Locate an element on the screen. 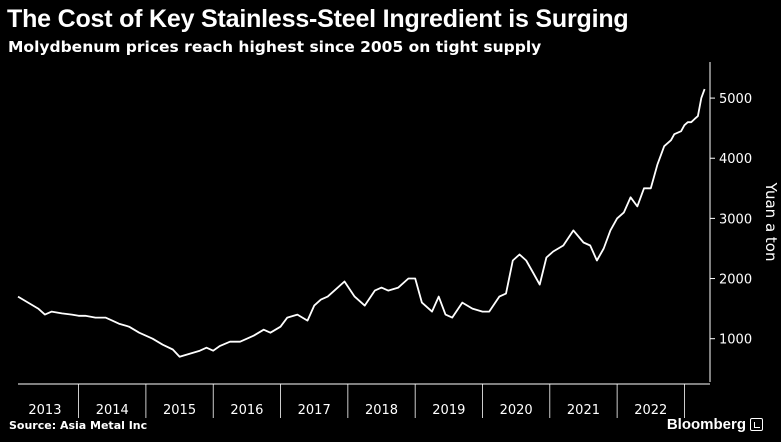 This screenshot has width=781, height=442. y-axis: 1000 2000 3000 4000 5000 is located at coordinates (730, 222).